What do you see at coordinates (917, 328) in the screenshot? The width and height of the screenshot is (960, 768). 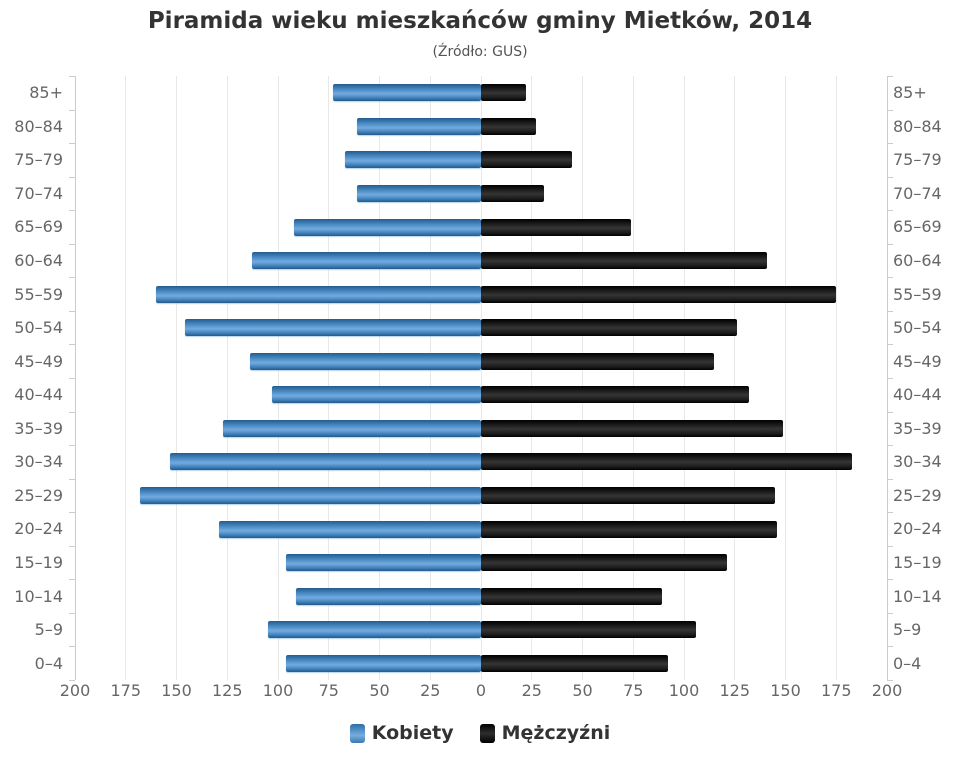 I see `age-group-label-right: 50–54` at bounding box center [917, 328].